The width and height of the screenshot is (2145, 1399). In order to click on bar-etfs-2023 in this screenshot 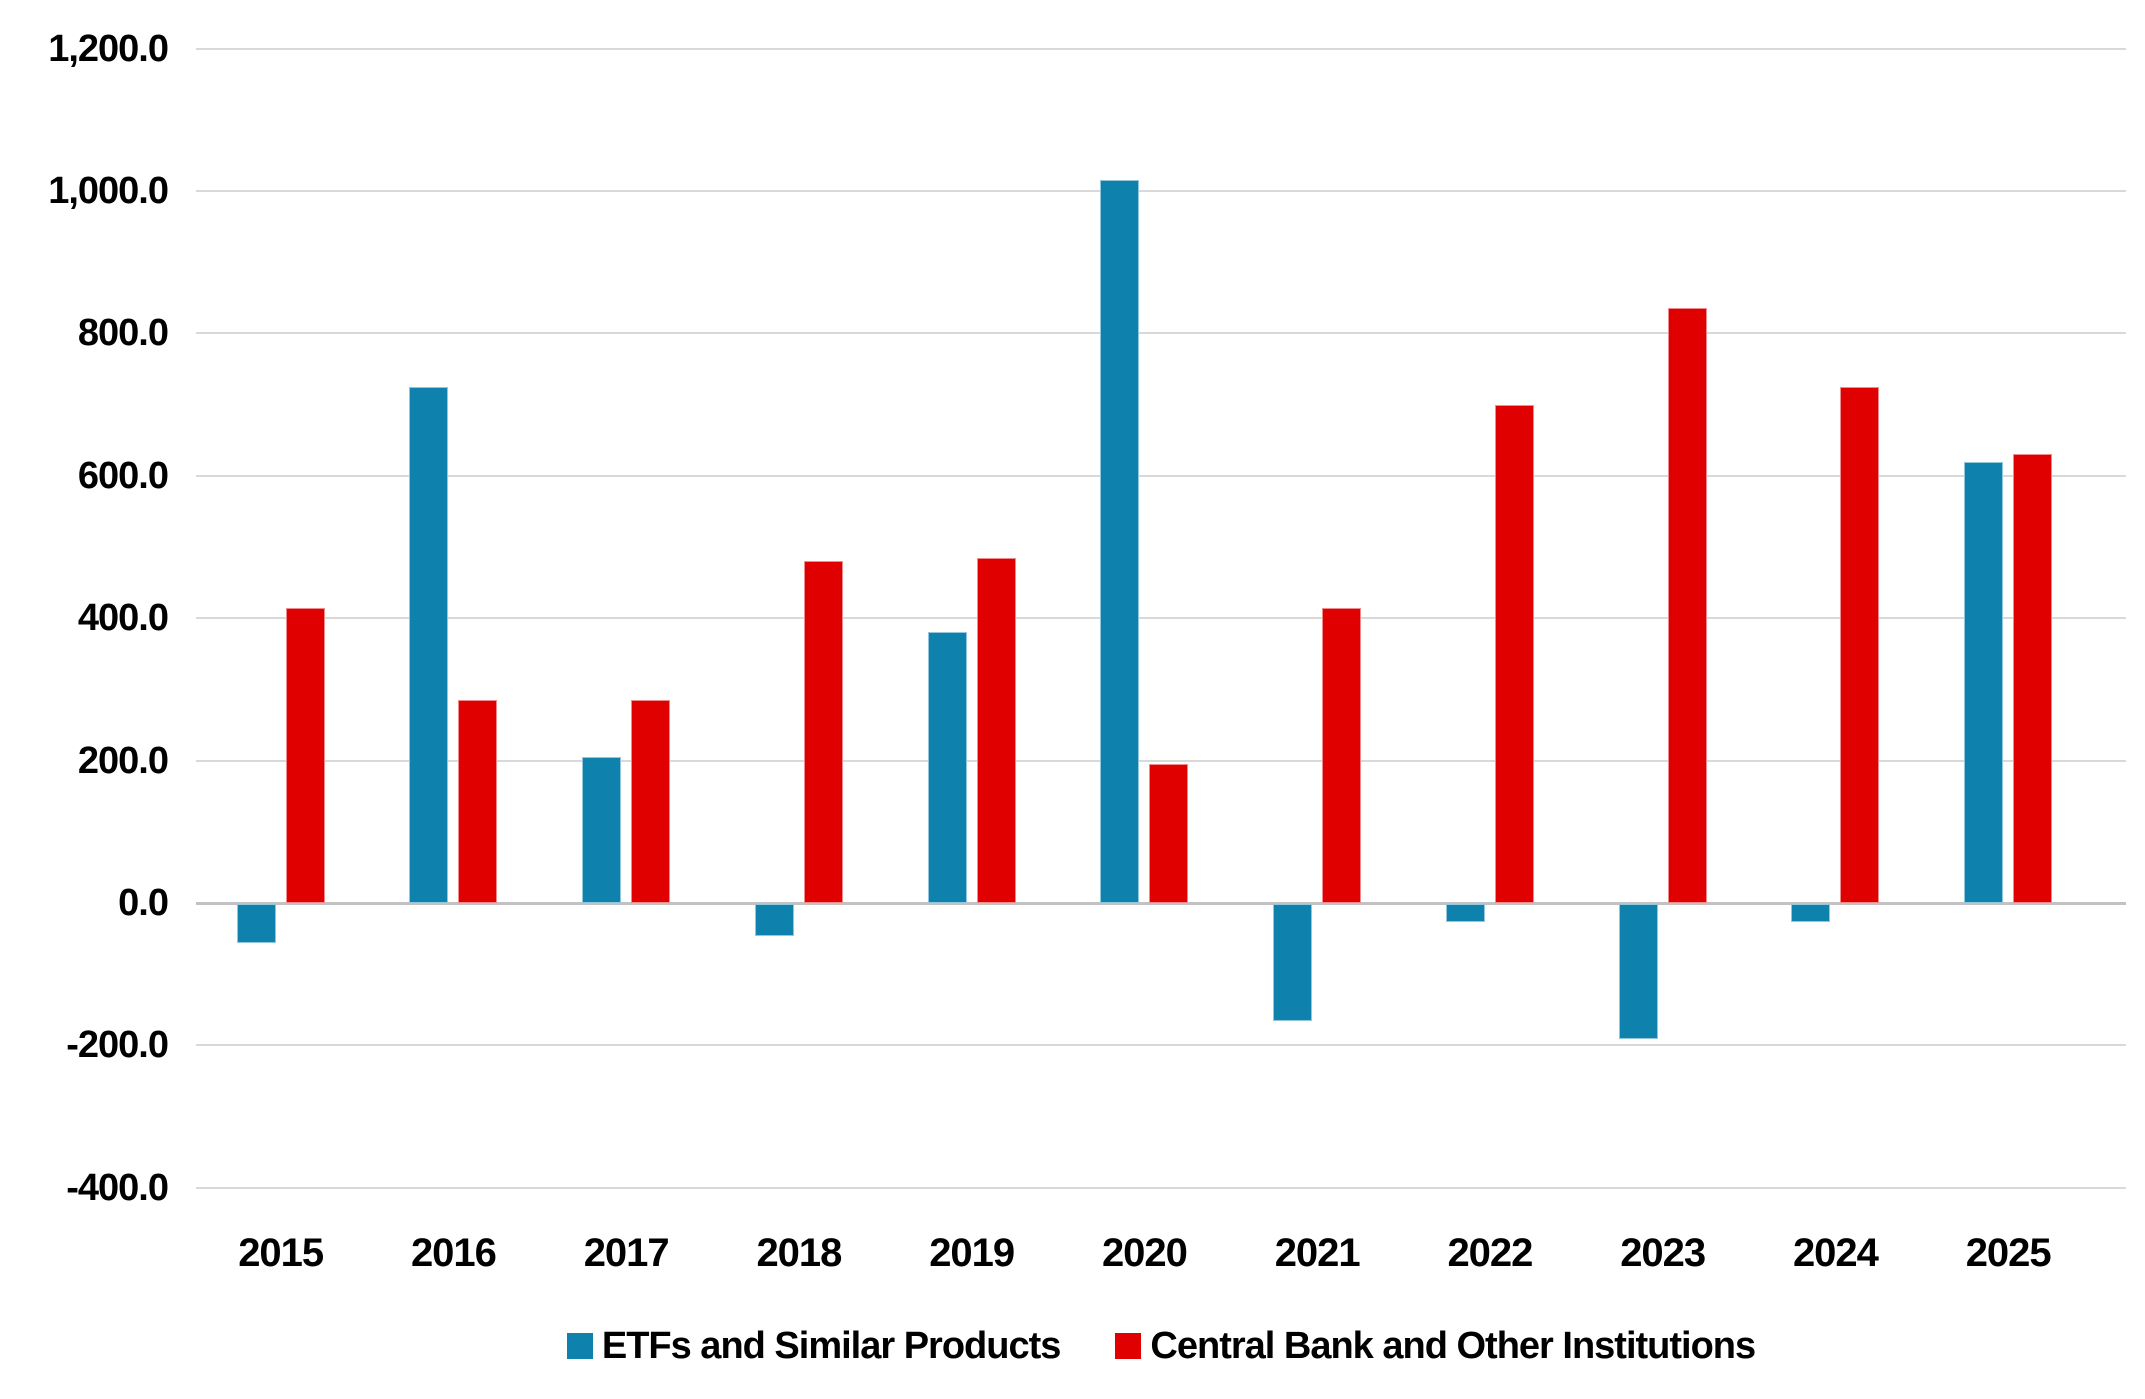, I will do `click(1638, 972)`.